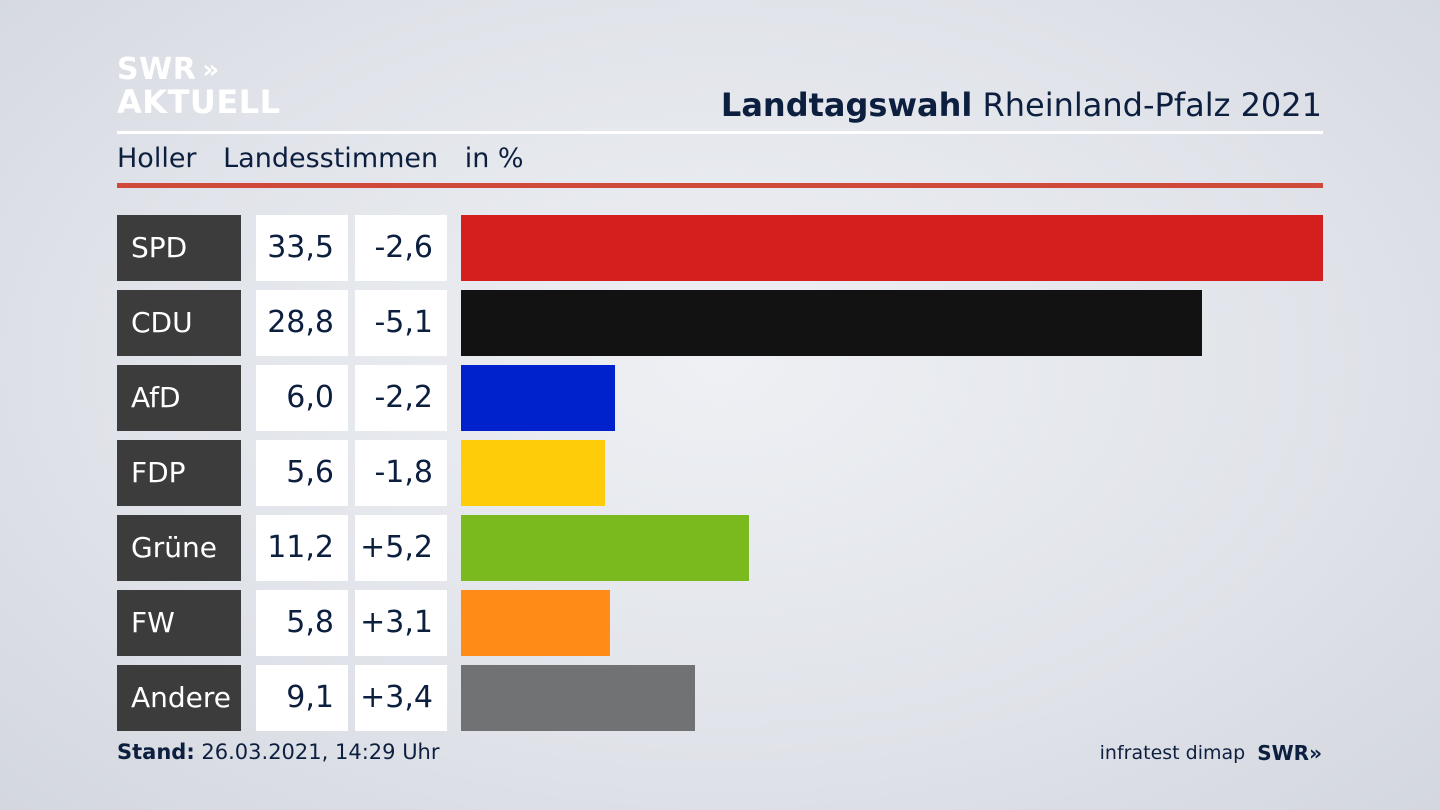 The height and width of the screenshot is (810, 1440). Describe the element at coordinates (846, 105) in the screenshot. I see `title-bold: Landtagswahl` at that location.